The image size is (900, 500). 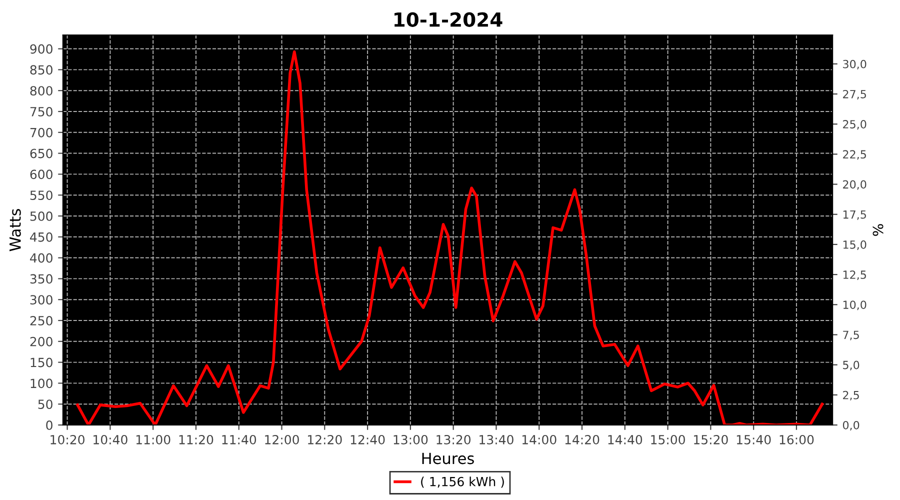 I want to click on x-tick-label: 12:40, so click(x=367, y=439).